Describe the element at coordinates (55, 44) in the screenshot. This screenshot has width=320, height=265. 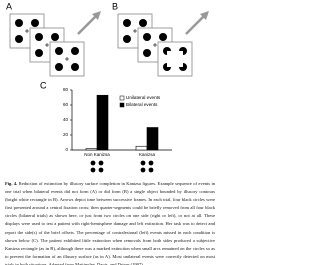
I see `panel-a-diagram` at that location.